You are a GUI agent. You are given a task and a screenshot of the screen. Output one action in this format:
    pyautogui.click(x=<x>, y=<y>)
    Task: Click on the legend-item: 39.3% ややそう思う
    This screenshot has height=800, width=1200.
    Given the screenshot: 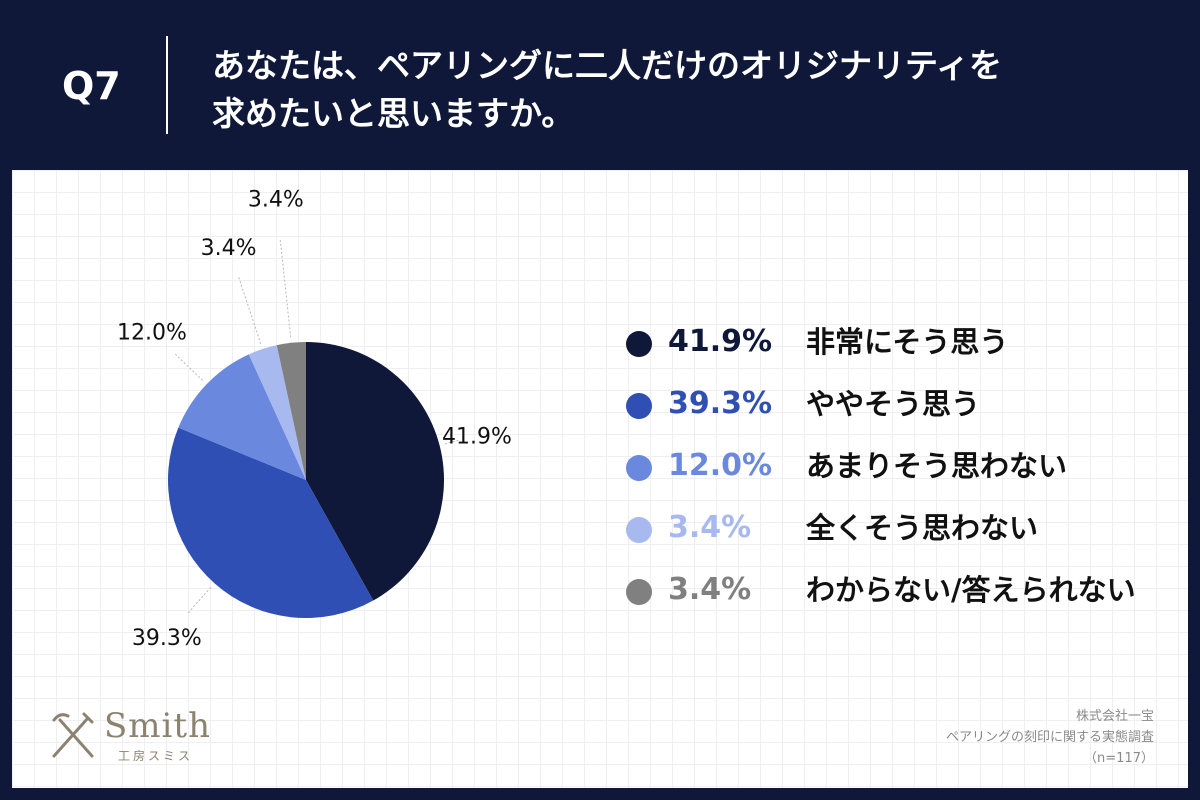 What is the action you would take?
    pyautogui.click(x=906, y=413)
    